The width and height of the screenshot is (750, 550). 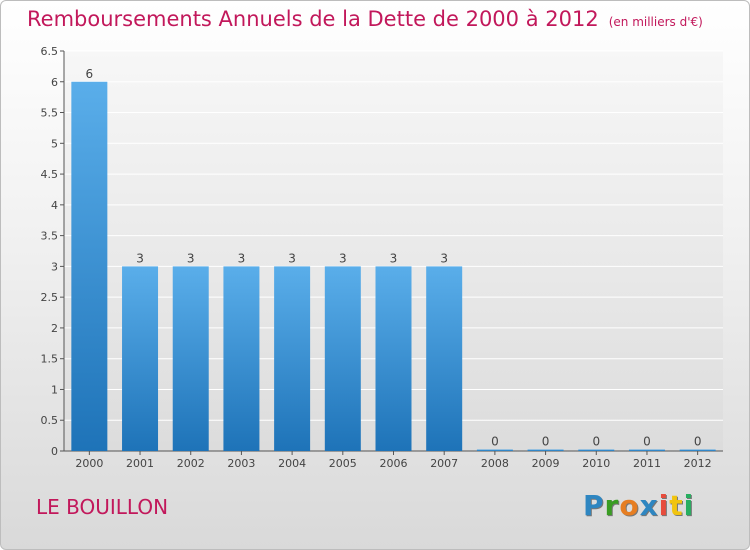 What do you see at coordinates (50, 174) in the screenshot?
I see `y-tick-label: 4.5` at bounding box center [50, 174].